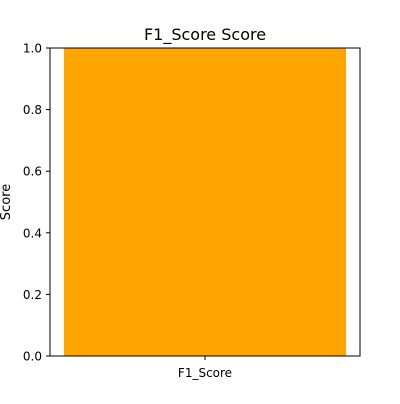 Image resolution: width=400 pixels, height=404 pixels. I want to click on y-tick-label: 0.4, so click(32, 233).